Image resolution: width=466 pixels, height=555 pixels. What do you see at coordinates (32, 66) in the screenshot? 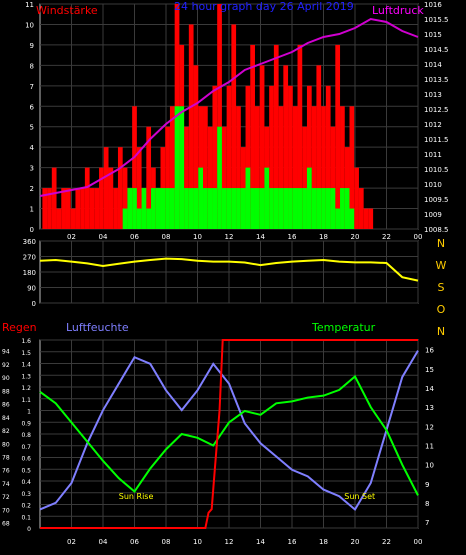
I see `wind-tick-label: 8` at bounding box center [32, 66].